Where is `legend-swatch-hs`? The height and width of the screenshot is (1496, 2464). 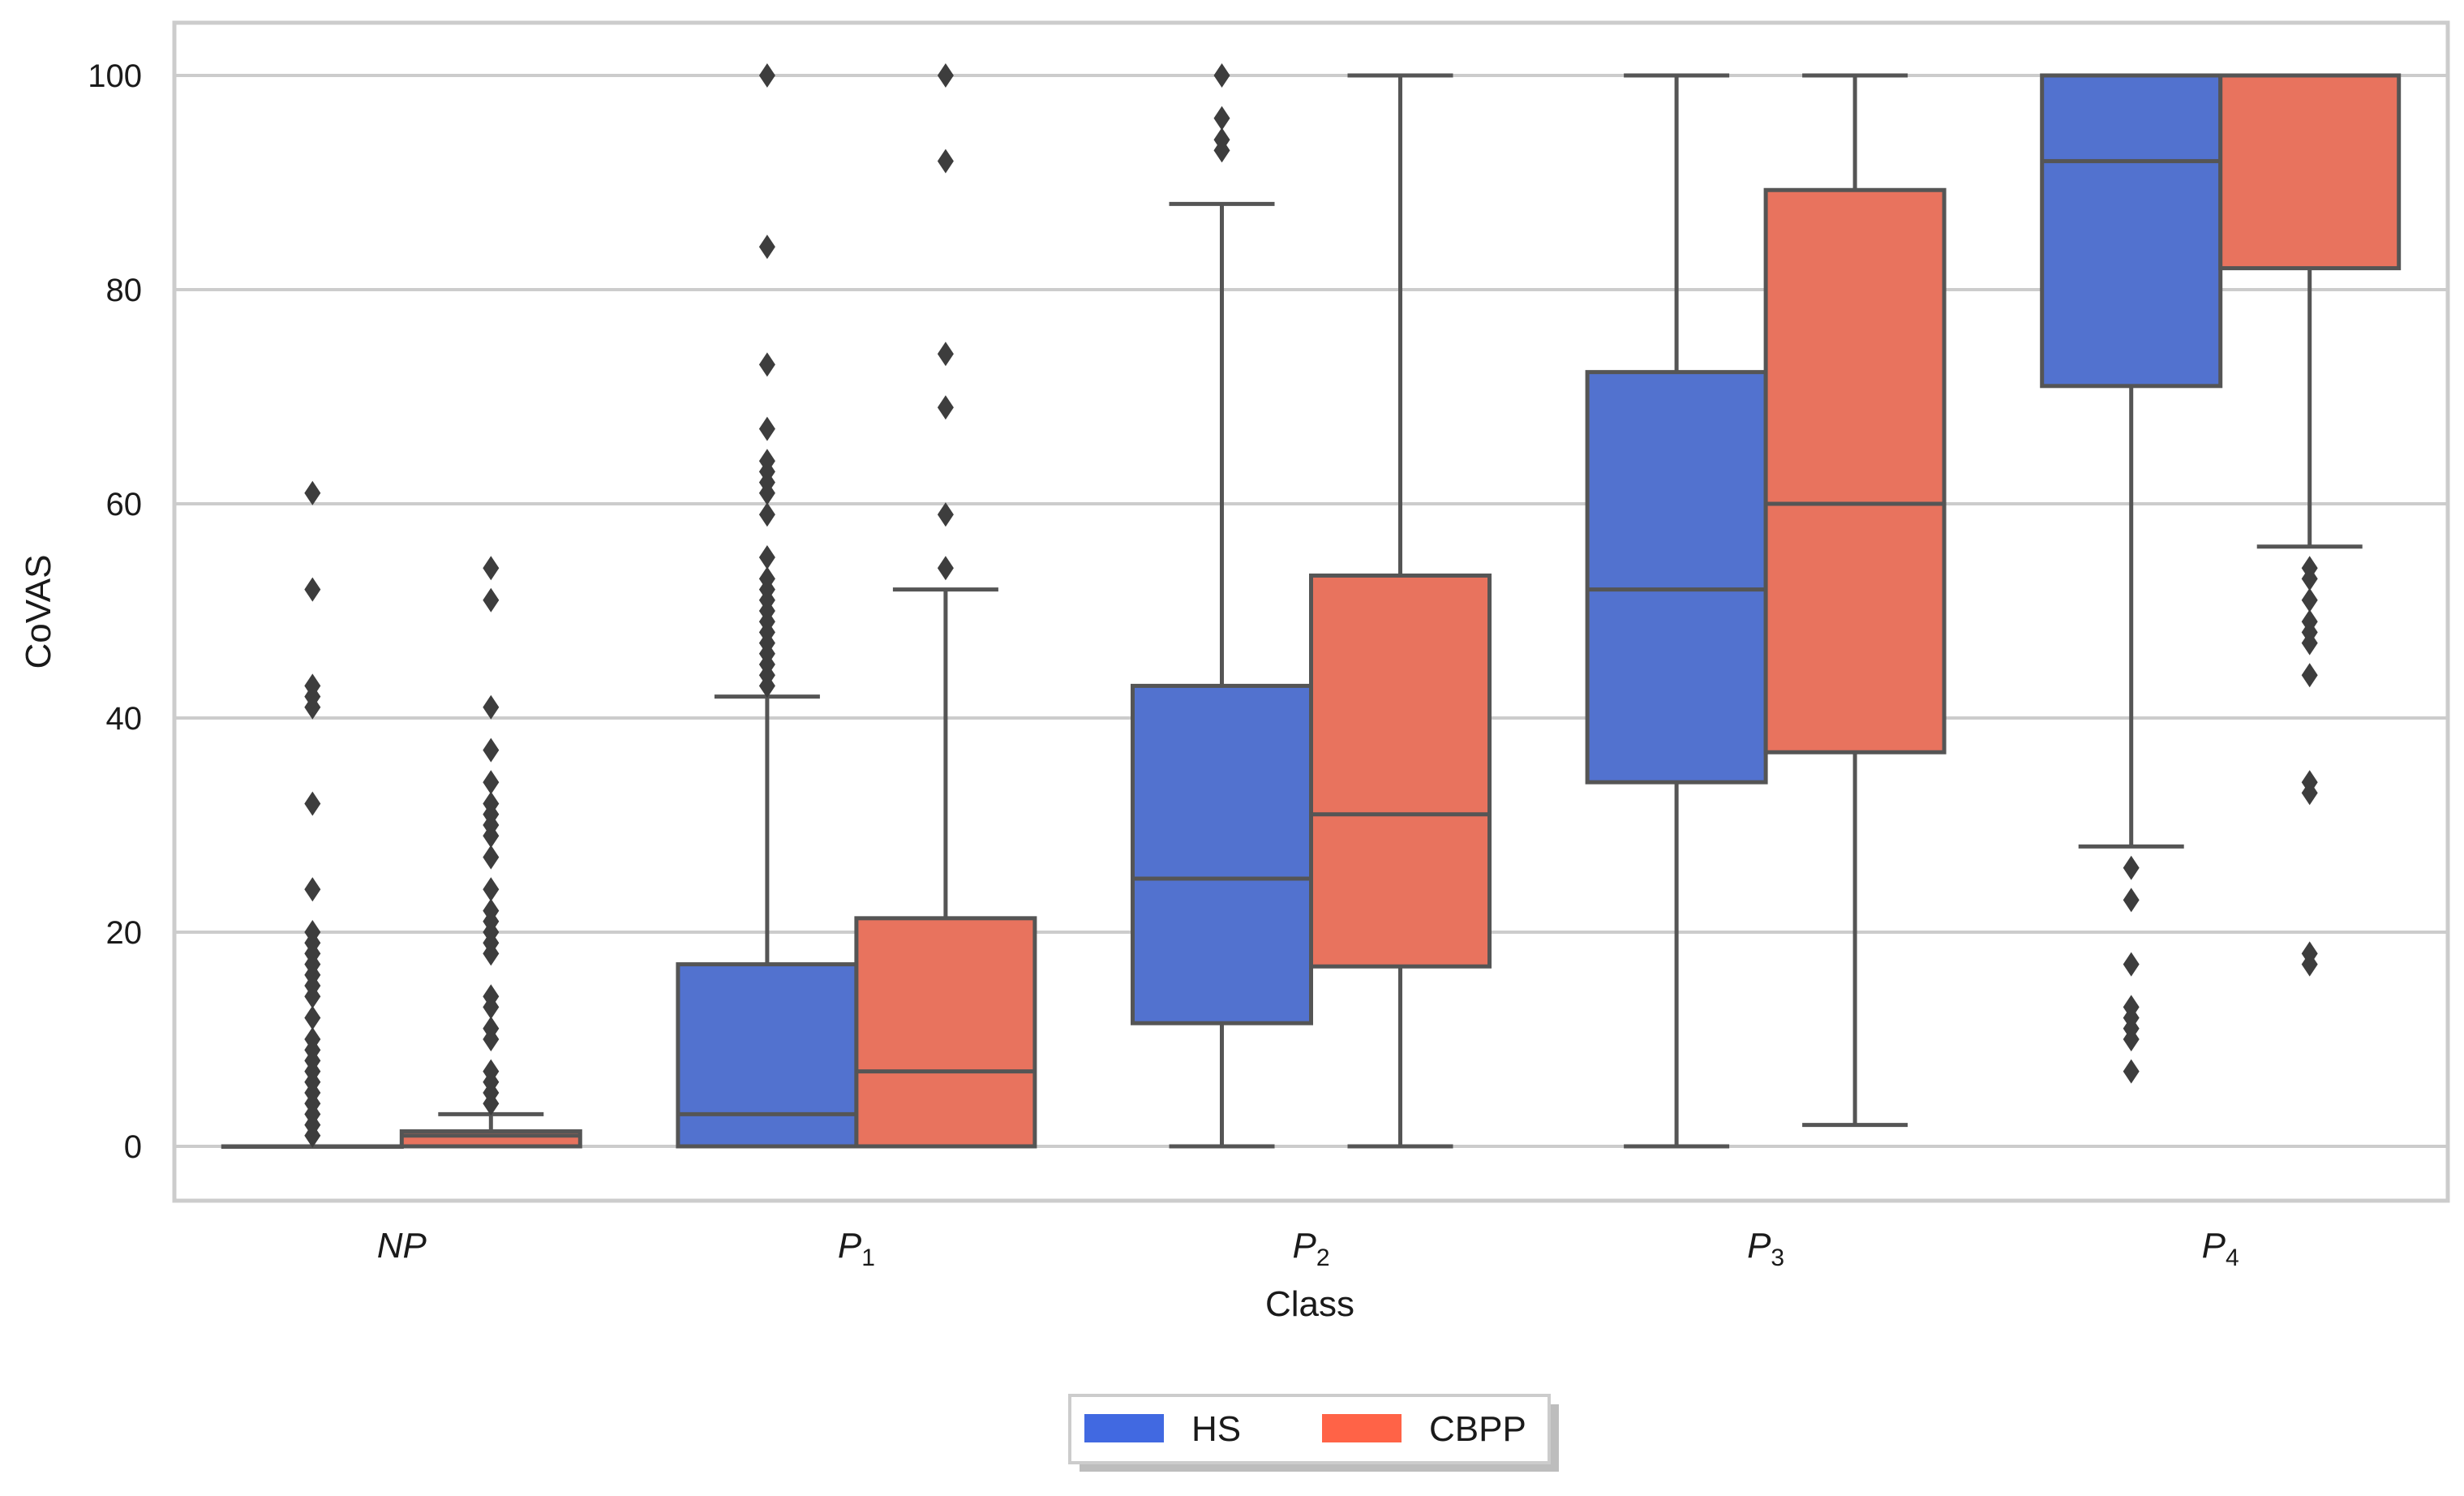 legend-swatch-hs is located at coordinates (1124, 1428).